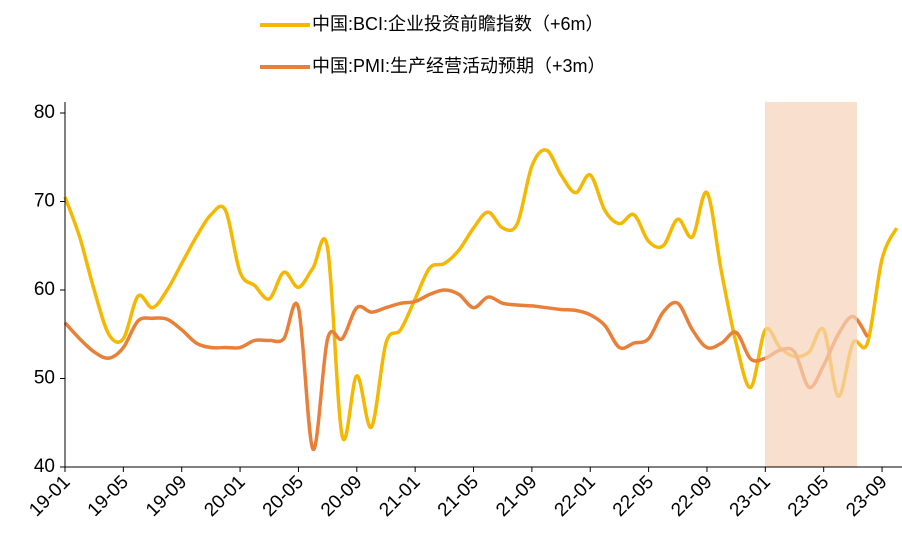 The width and height of the screenshot is (902, 538). Describe the element at coordinates (808, 496) in the screenshot. I see `x-tick-label: 23-05` at that location.